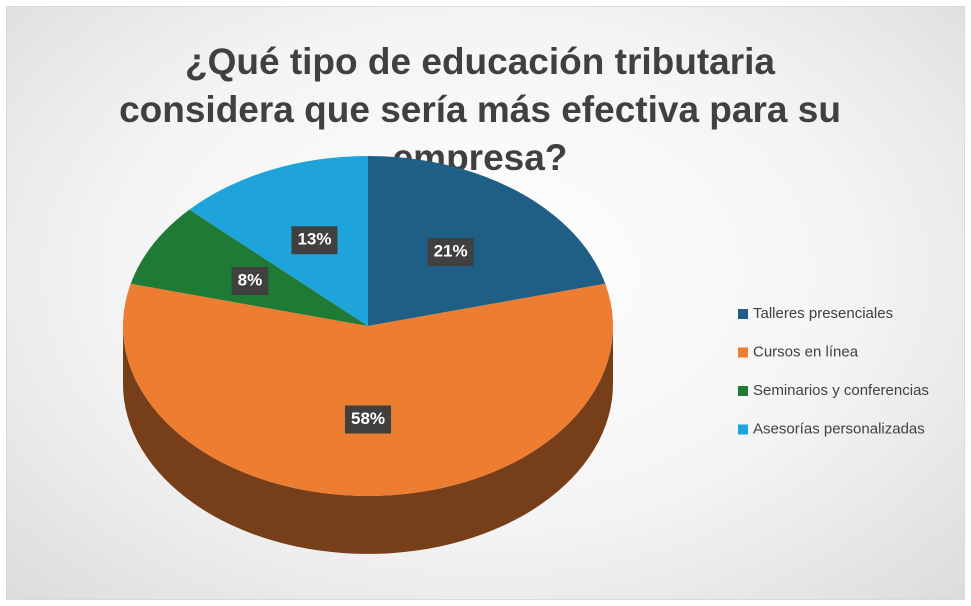 The height and width of the screenshot is (606, 971). I want to click on data-label-text: 8%, so click(250, 279).